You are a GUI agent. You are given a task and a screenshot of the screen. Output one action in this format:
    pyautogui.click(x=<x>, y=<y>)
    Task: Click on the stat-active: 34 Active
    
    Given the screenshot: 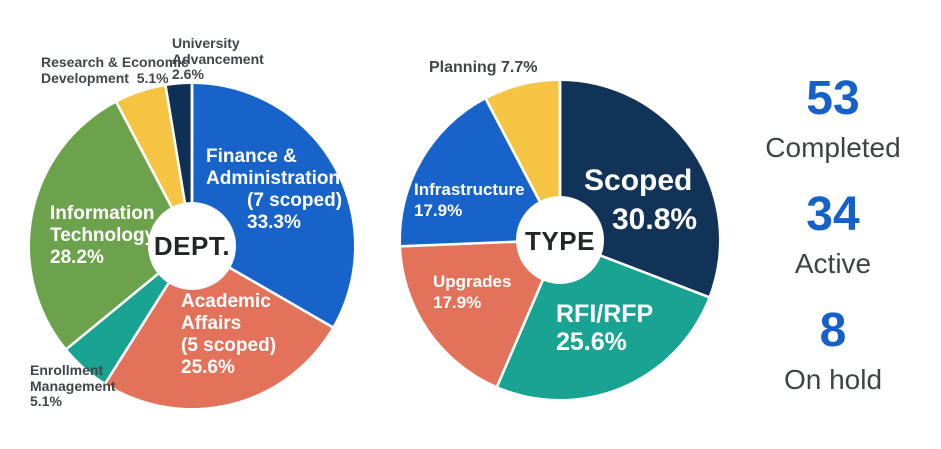 What is the action you would take?
    pyautogui.click(x=833, y=235)
    